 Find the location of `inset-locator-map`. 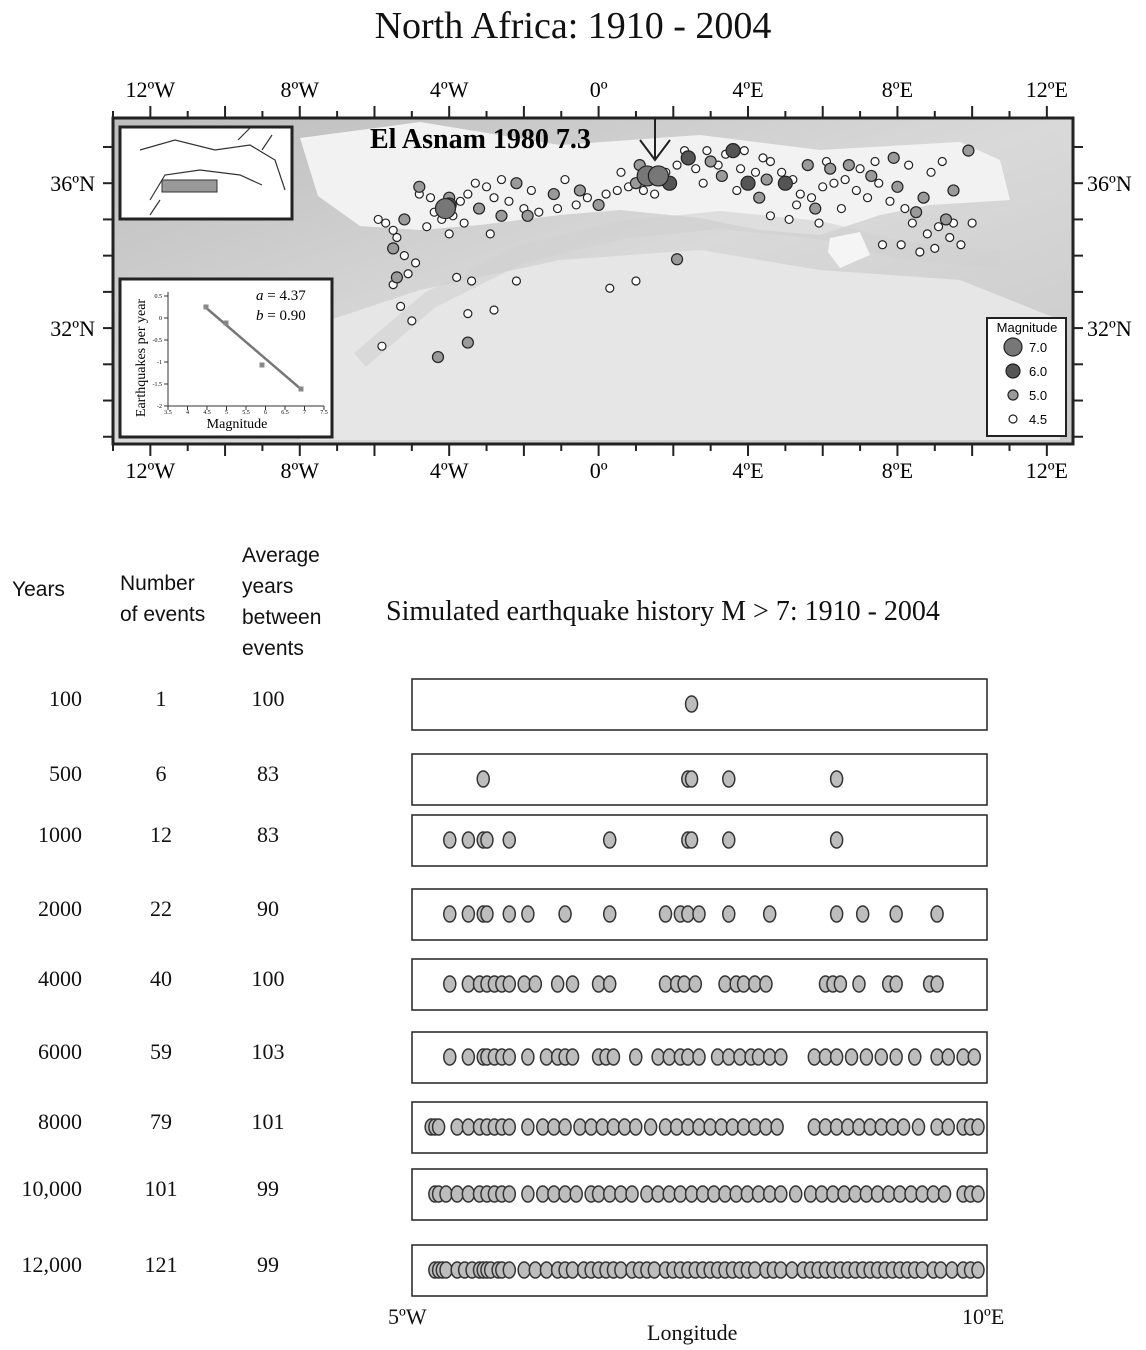

inset-locator-map is located at coordinates (206, 173).